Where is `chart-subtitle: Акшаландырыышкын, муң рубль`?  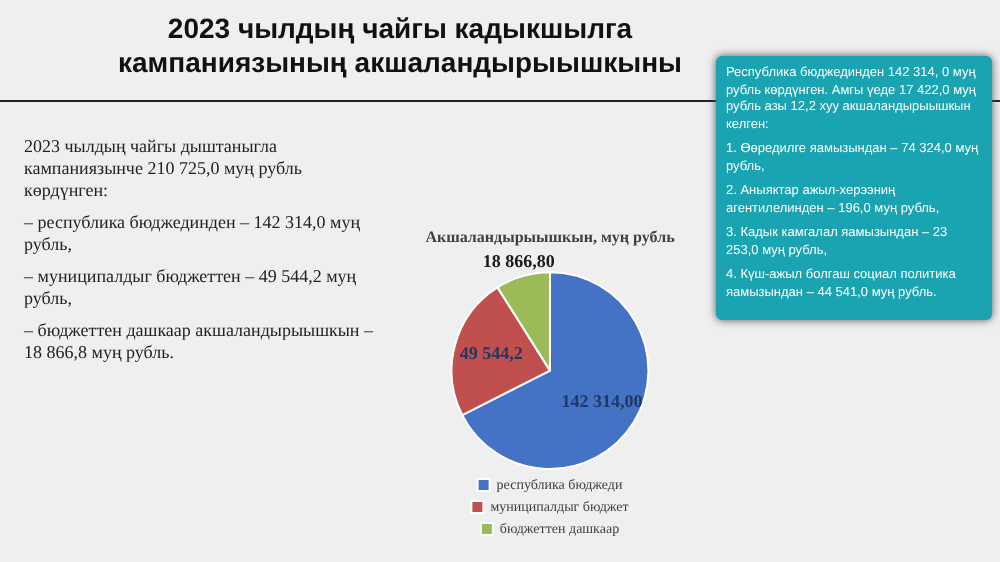 chart-subtitle: Акшаландырыышкын, муң рубль is located at coordinates (551, 236).